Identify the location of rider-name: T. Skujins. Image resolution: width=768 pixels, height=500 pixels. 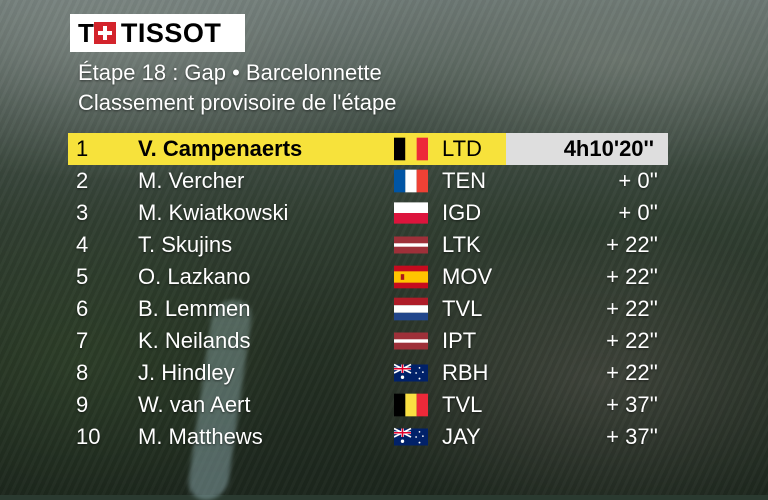
(185, 244).